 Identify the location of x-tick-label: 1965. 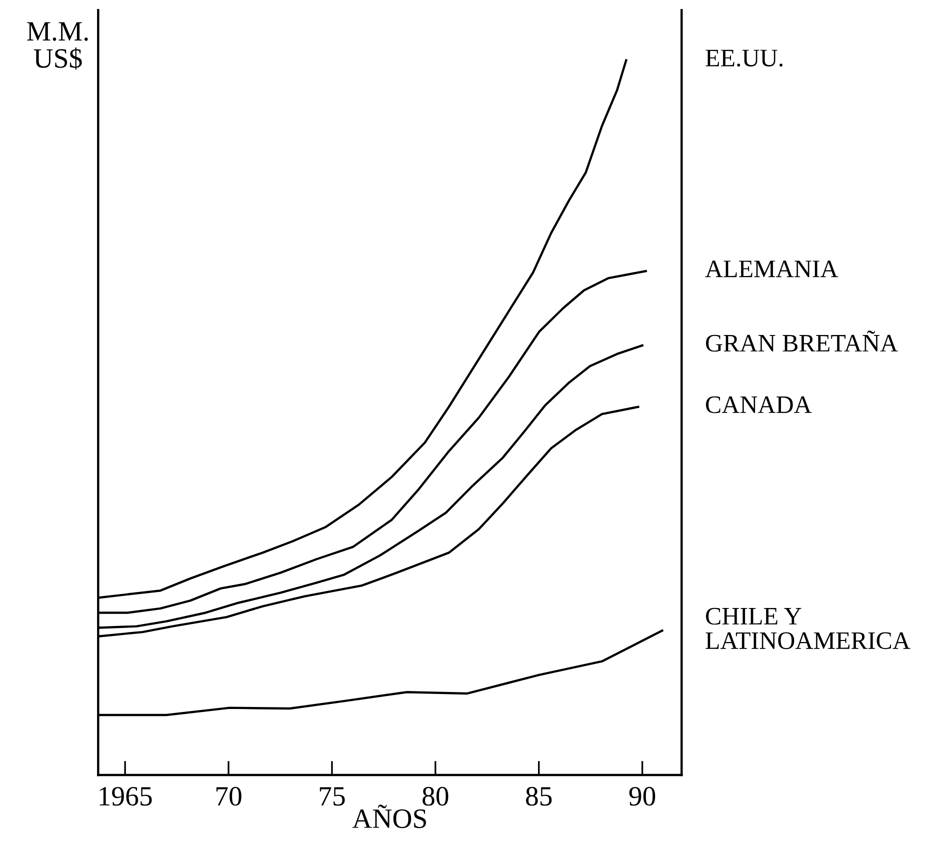
(126, 796).